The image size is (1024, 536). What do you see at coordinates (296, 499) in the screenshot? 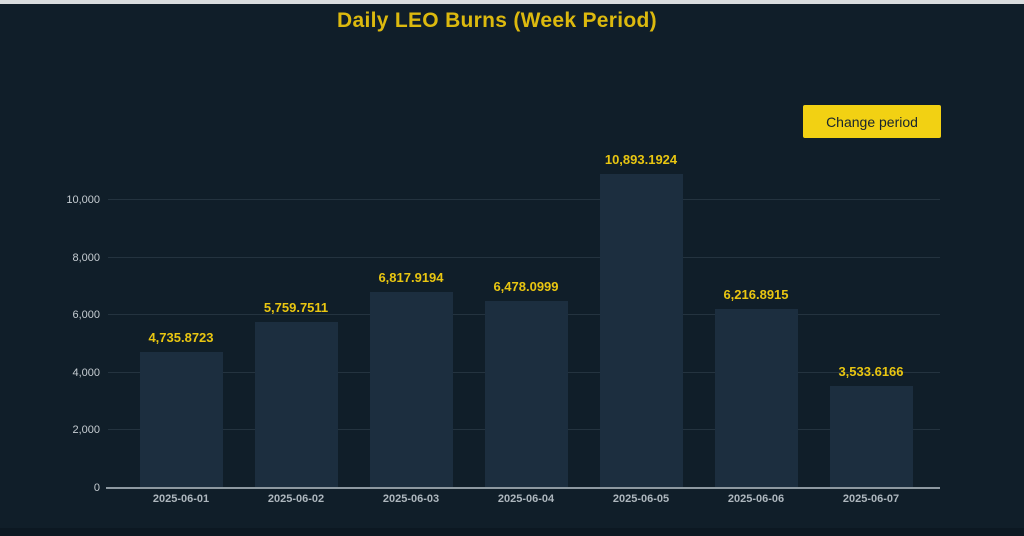
I see `x-axis-tick-label: 2025-06-02` at bounding box center [296, 499].